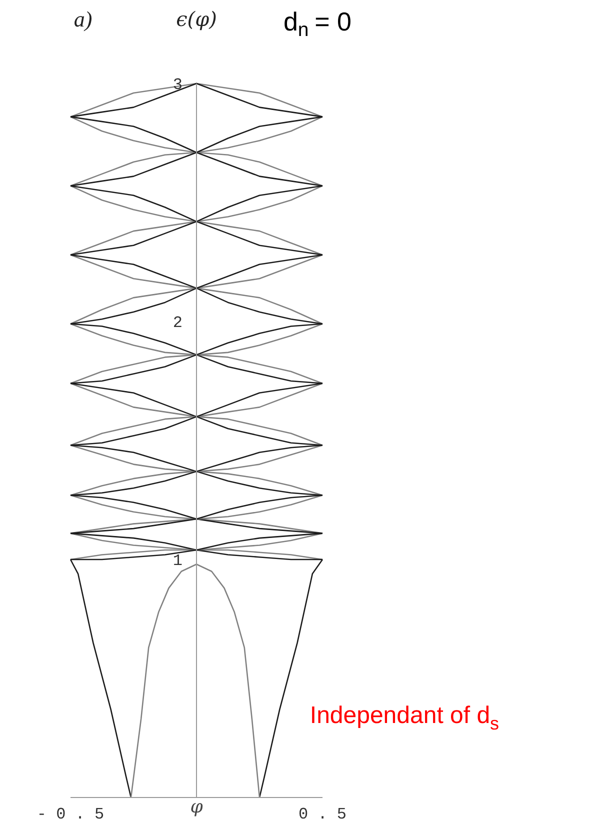 The width and height of the screenshot is (613, 827). I want to click on x-tick-label: 0 . 5, so click(322, 815).